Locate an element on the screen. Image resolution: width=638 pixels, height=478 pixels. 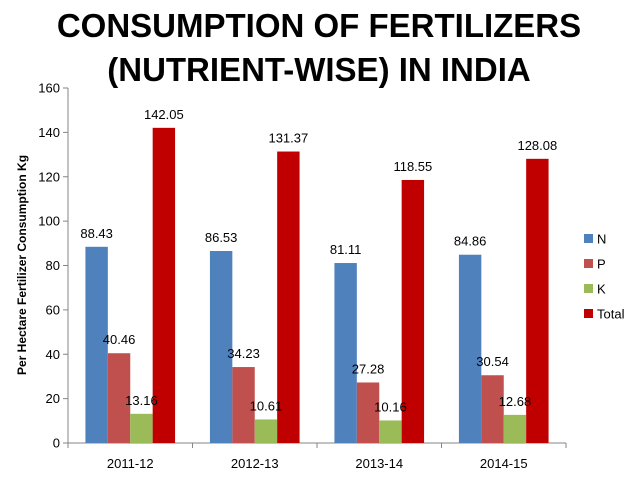
y-tick-label: 0 is located at coordinates (56, 443).